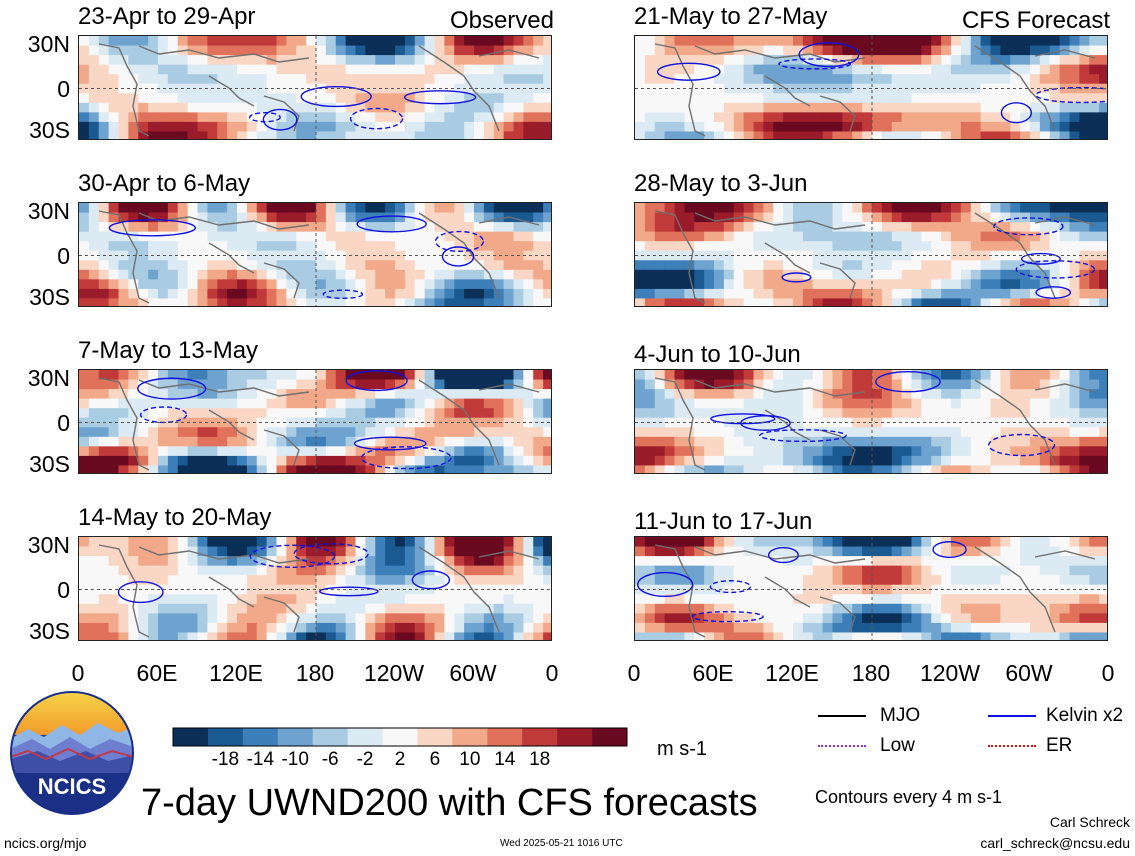 Image resolution: width=1135 pixels, height=856 pixels. I want to click on x-tick-label: 60W, so click(473, 673).